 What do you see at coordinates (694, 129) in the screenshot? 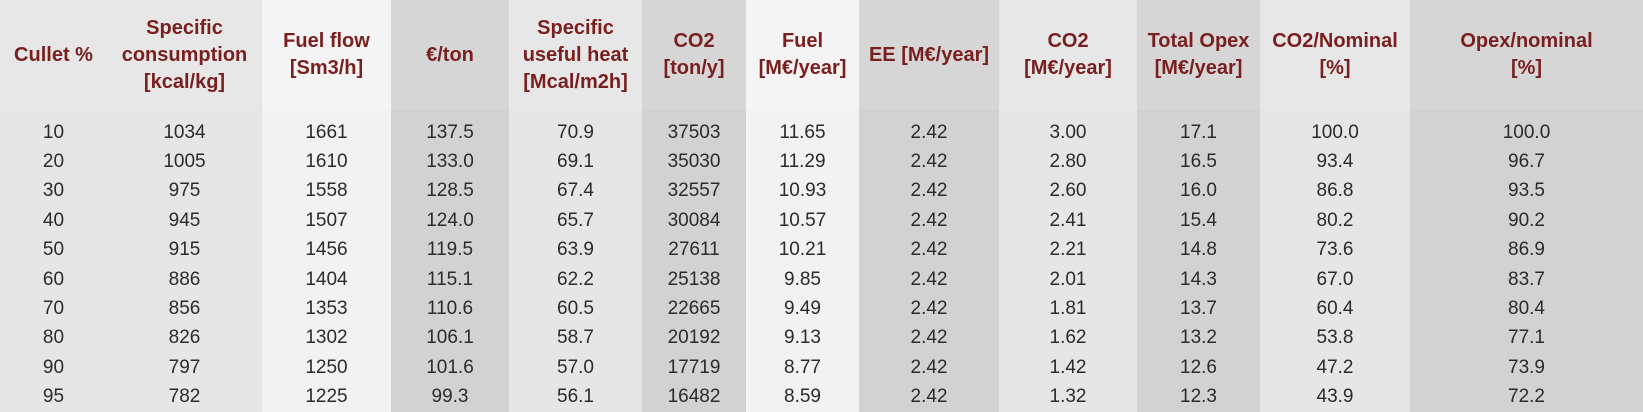
I see `table-cell: 37503` at bounding box center [694, 129].